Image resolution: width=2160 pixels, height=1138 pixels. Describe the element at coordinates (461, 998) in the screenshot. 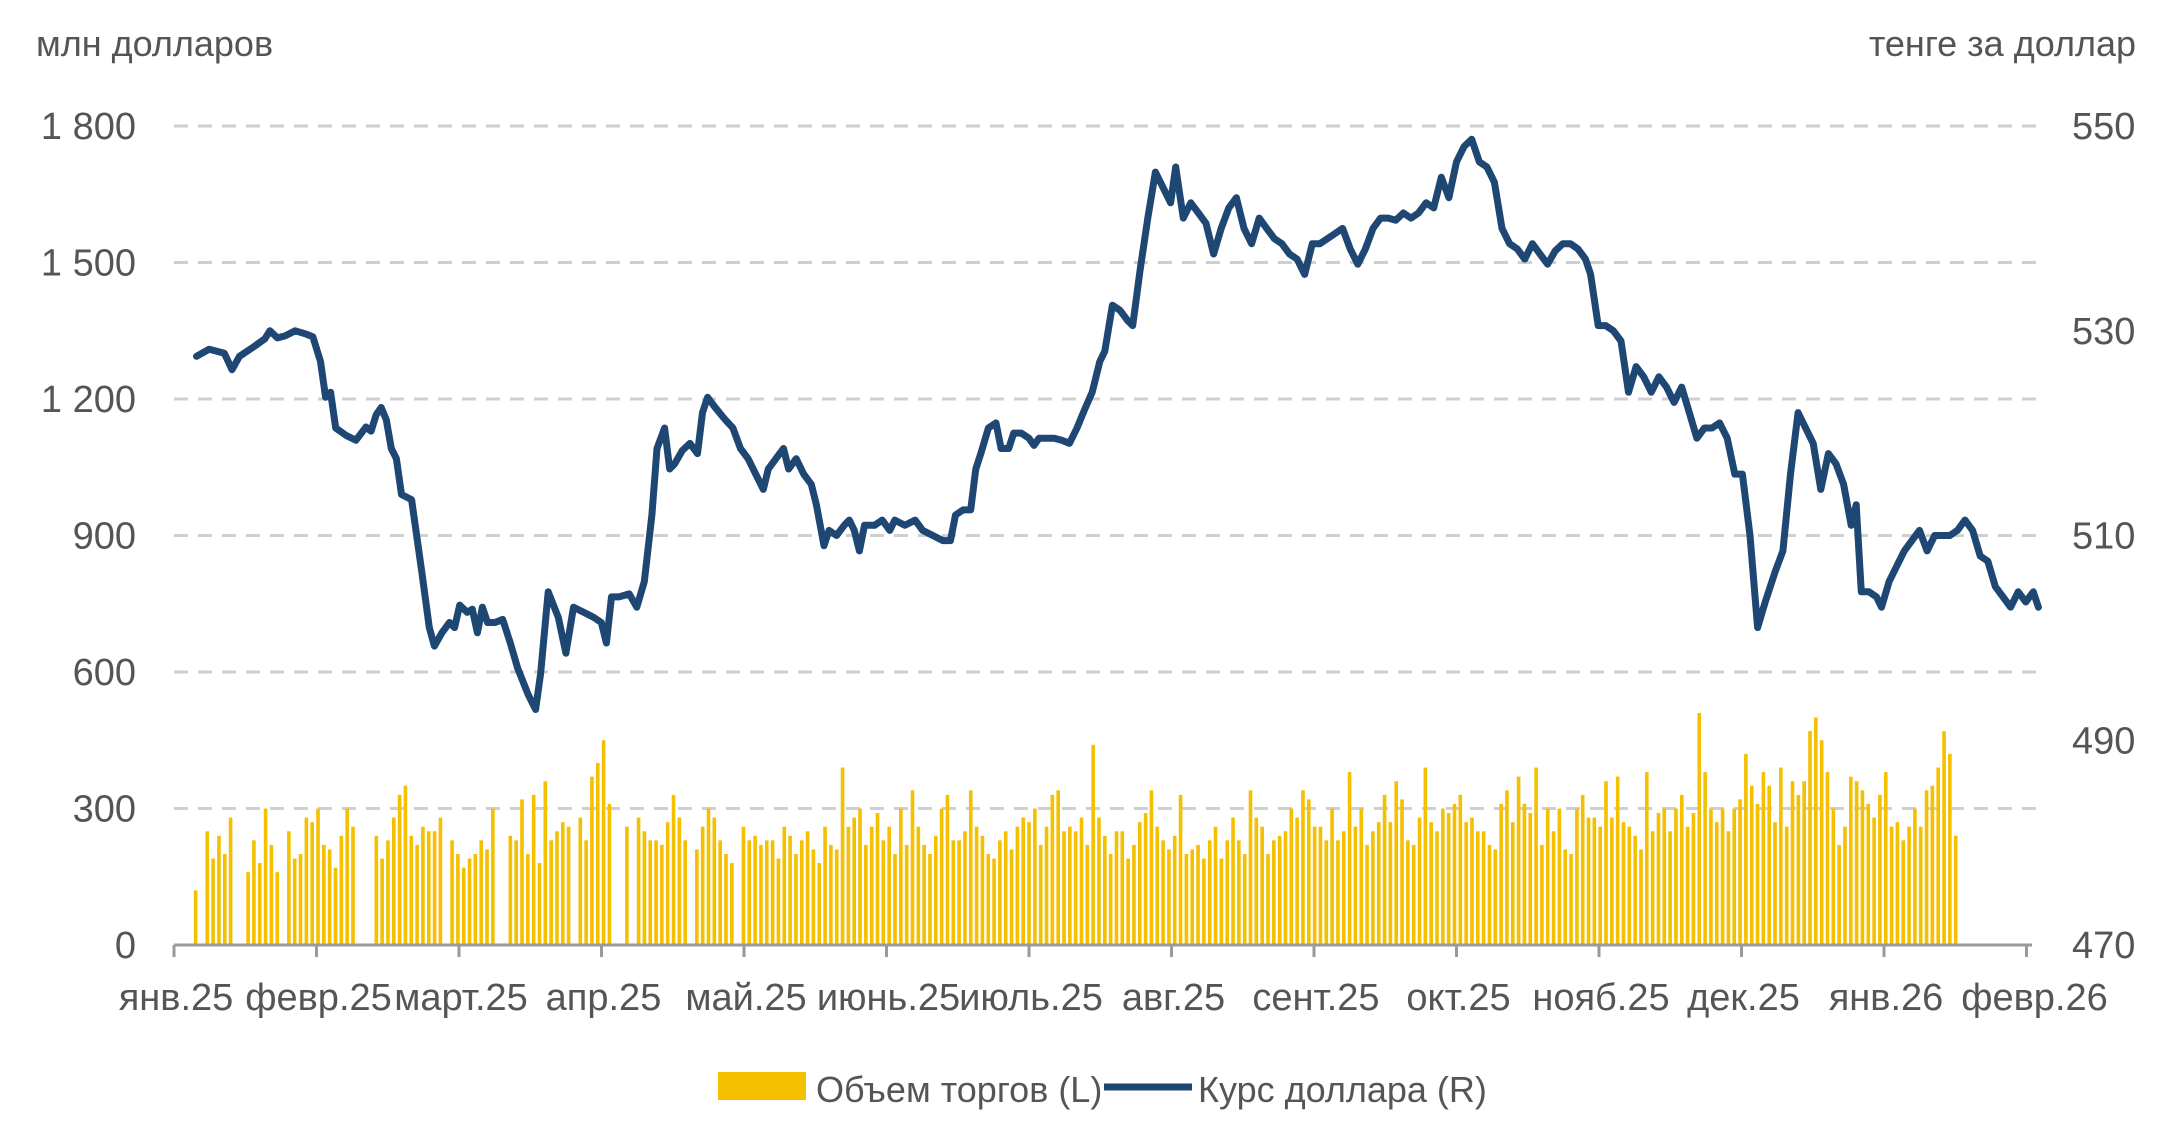

I see `x-tick-label: март.25` at that location.